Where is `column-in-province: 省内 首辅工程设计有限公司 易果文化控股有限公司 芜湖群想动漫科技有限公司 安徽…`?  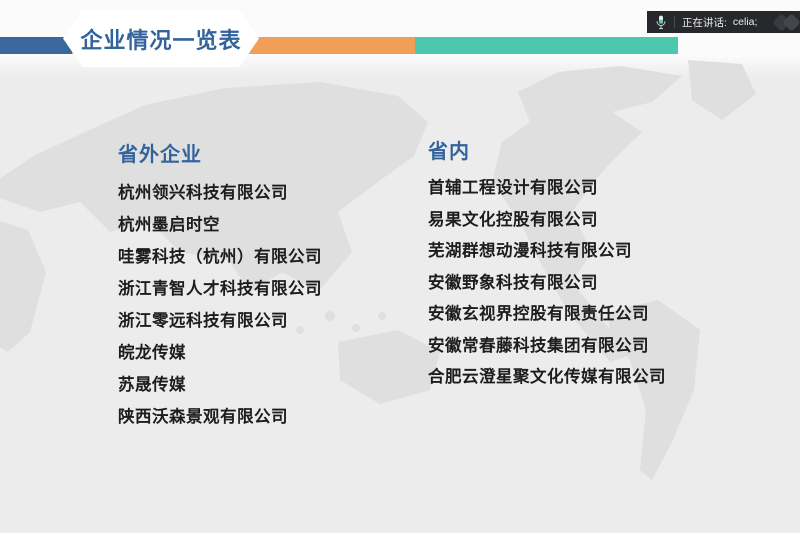
column-in-province: 省内 首辅工程设计有限公司 易果文化控股有限公司 芜湖群想动漫科技有限公司 安徽… is located at coordinates (547, 264).